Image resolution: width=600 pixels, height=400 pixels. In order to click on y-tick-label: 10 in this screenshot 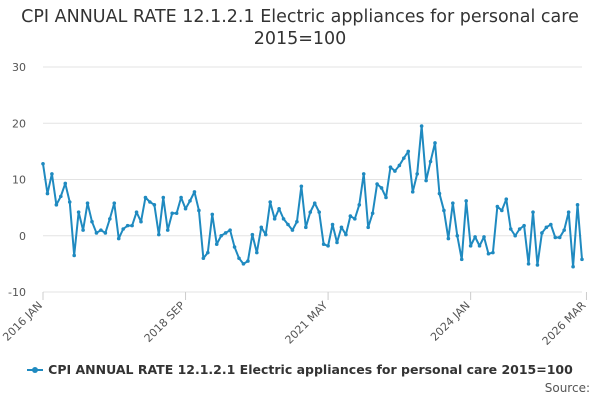, I will do `click(19, 180)`.